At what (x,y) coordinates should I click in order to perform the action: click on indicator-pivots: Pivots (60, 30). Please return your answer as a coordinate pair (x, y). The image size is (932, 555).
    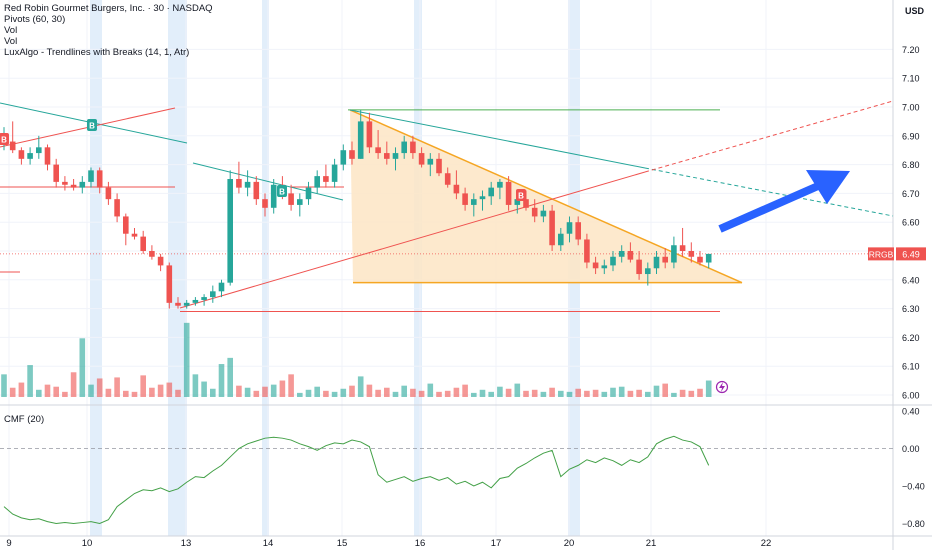
    Looking at the image, I should click on (35, 19).